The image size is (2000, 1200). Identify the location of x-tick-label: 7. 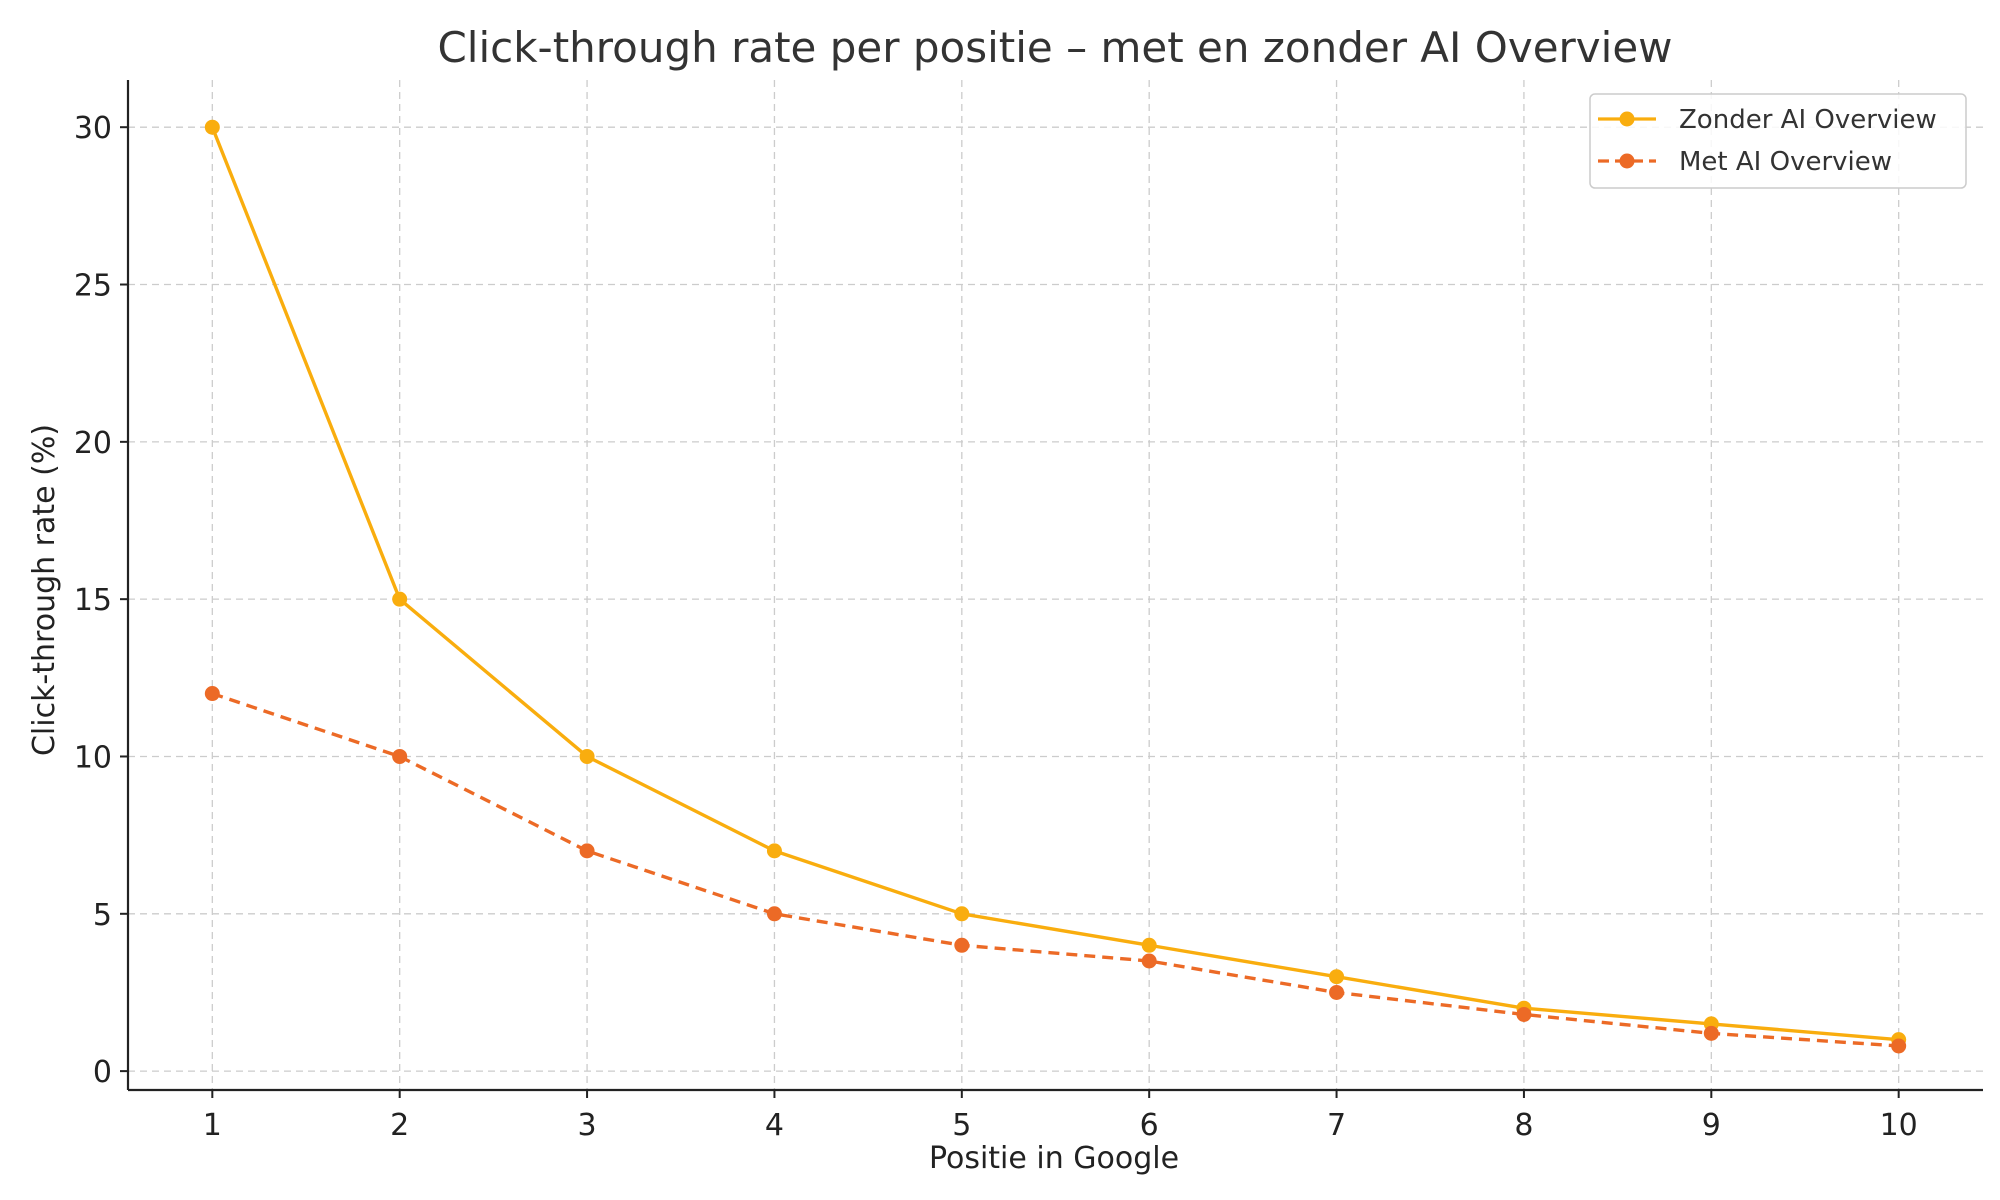
(1336, 1125).